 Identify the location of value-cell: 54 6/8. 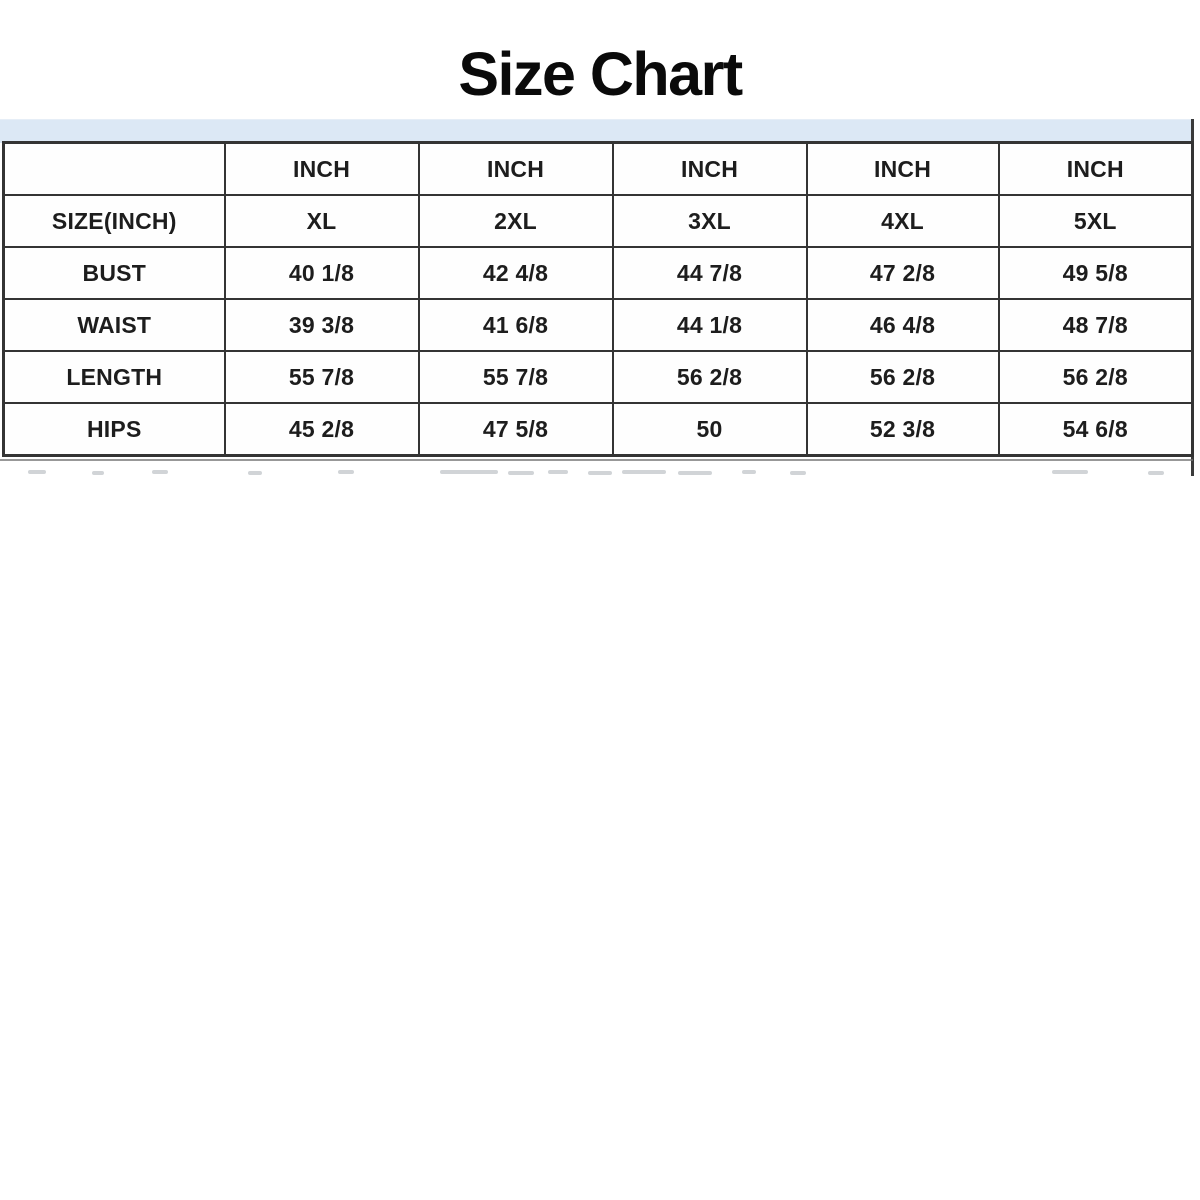
(1095, 429).